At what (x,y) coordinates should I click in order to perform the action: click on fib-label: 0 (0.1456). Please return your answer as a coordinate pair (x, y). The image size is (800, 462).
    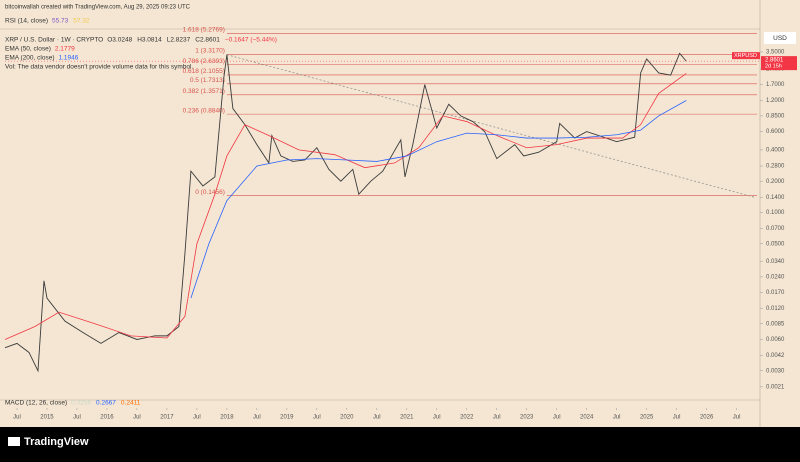
    Looking at the image, I should click on (210, 192).